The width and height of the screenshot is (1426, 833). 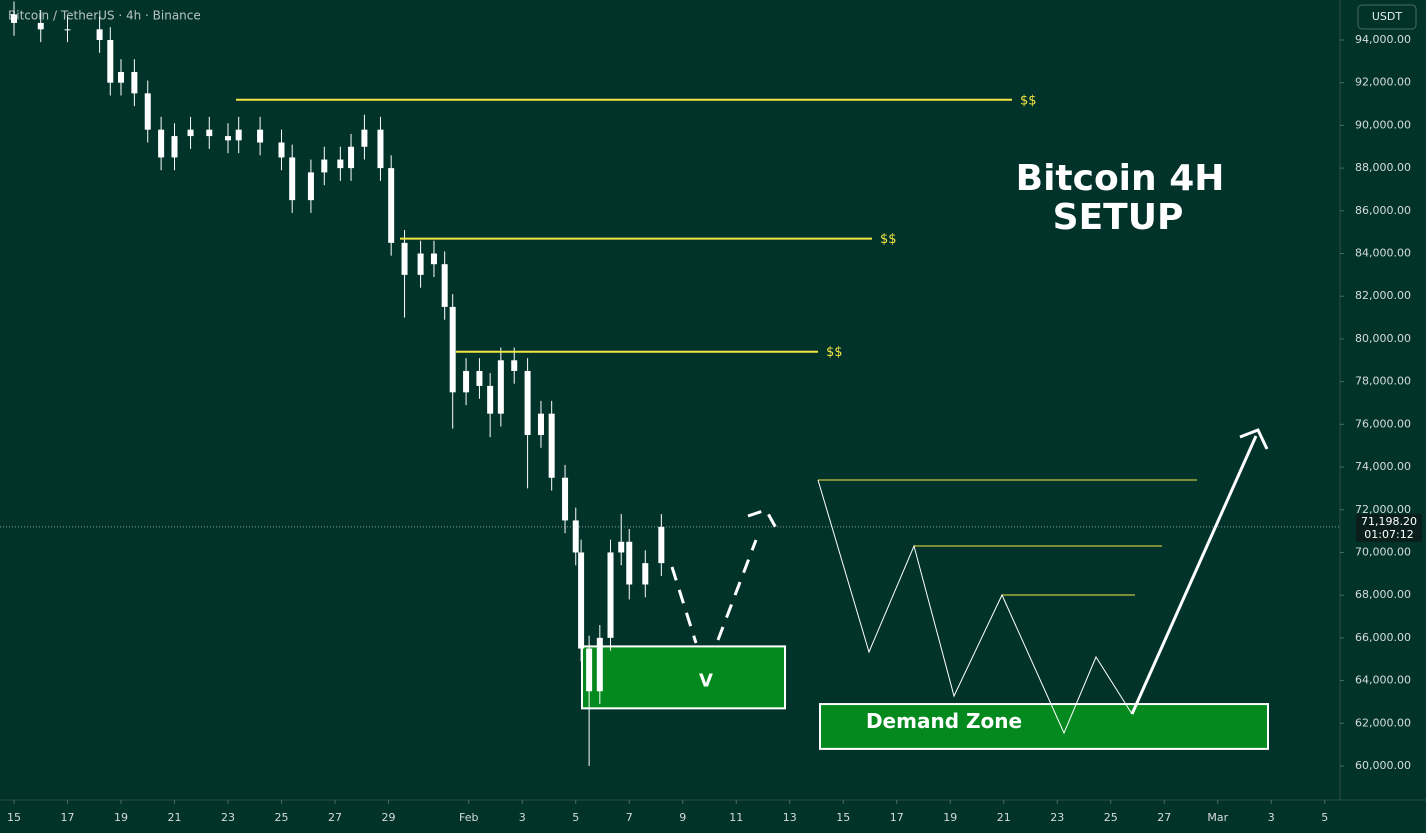 What do you see at coordinates (629, 817) in the screenshot?
I see `x-tick-label: 7` at bounding box center [629, 817].